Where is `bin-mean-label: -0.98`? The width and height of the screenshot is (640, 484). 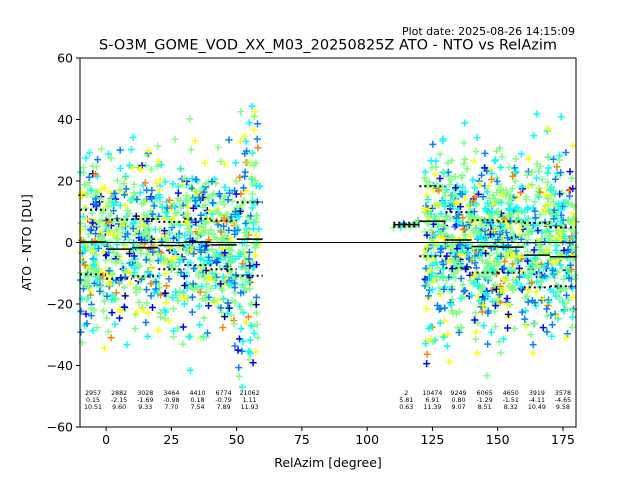 bin-mean-label: -0.98 is located at coordinates (171, 400).